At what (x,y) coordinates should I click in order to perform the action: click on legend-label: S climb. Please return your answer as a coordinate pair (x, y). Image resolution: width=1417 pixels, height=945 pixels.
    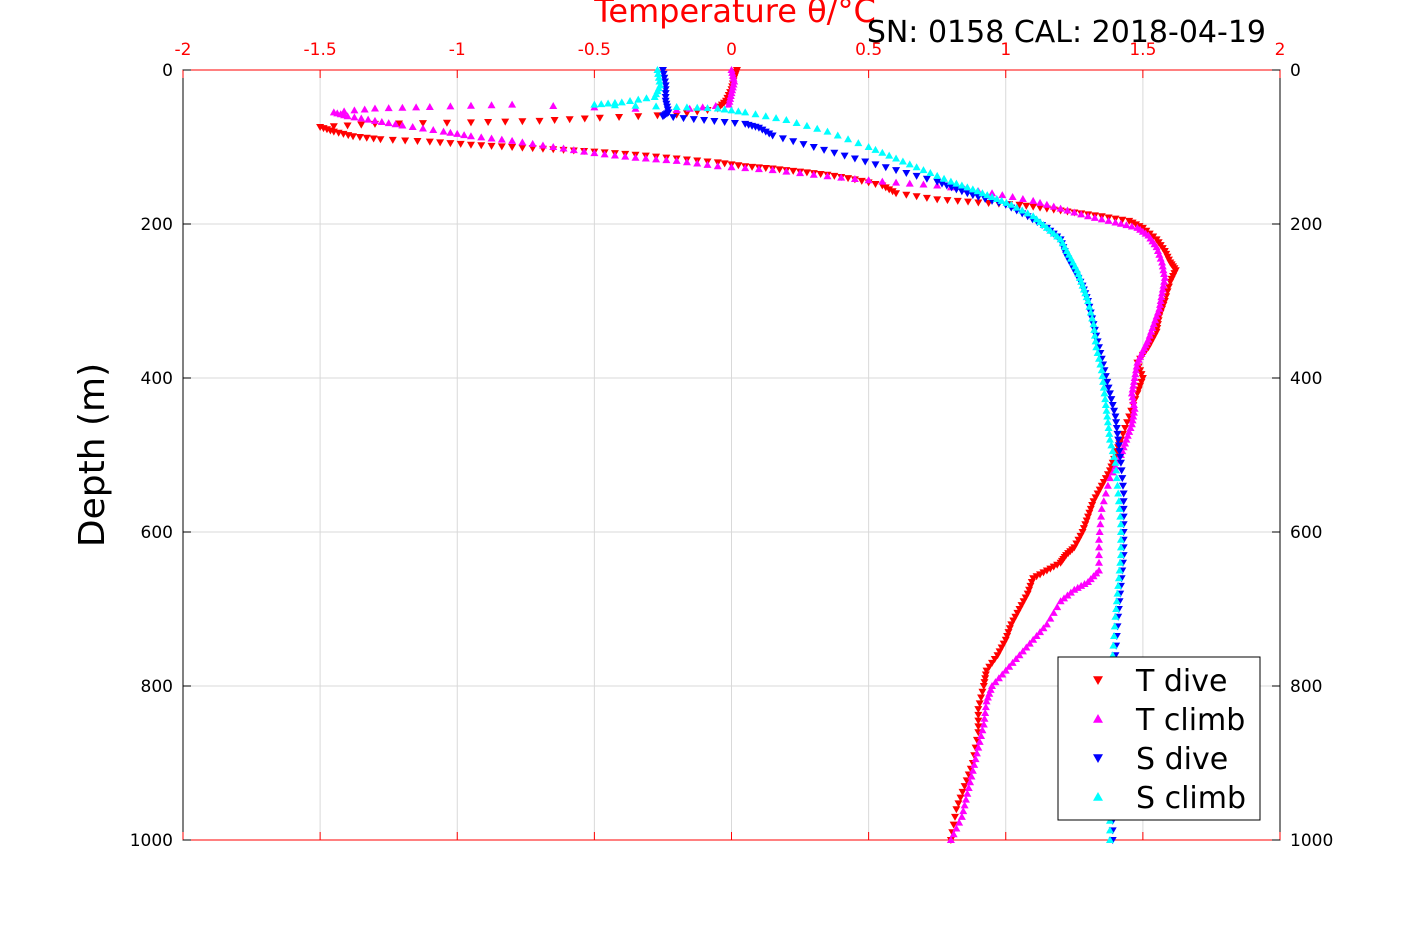
    Looking at the image, I should click on (1191, 798).